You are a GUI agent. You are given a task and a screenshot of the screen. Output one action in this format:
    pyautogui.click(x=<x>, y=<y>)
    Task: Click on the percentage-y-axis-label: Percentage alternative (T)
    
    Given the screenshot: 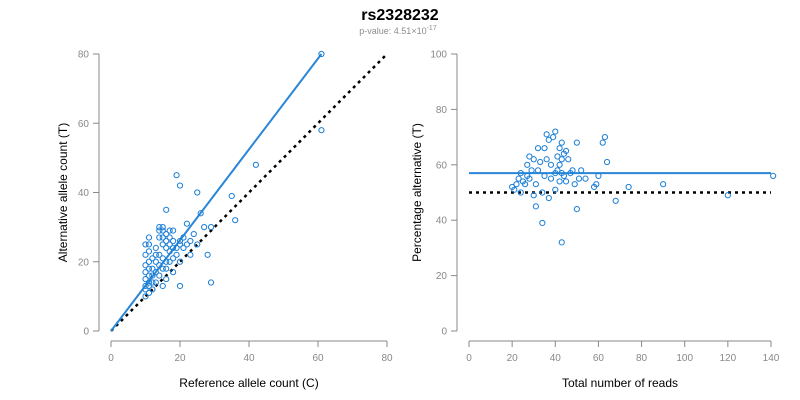 What is the action you would take?
    pyautogui.click(x=417, y=192)
    